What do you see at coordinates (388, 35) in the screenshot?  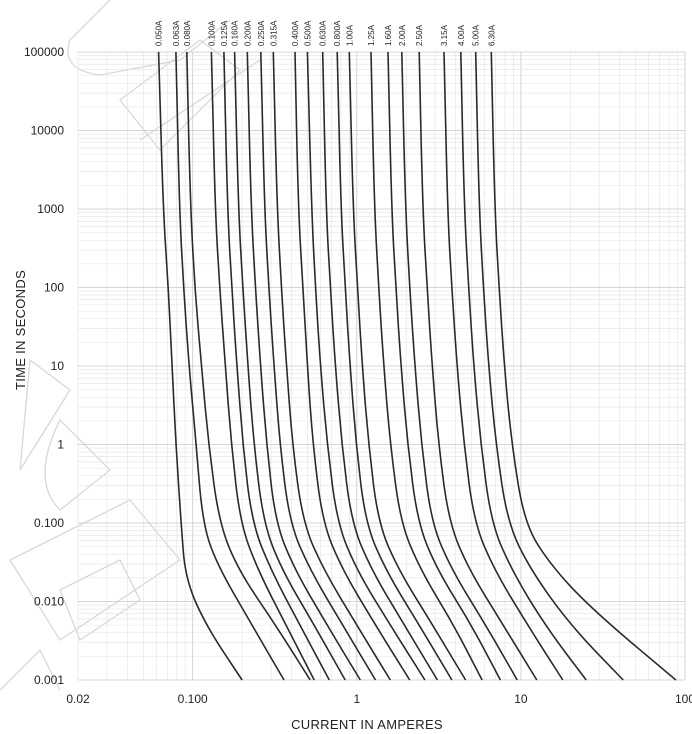 I see `curve-label-1.60A: 1.60A` at bounding box center [388, 35].